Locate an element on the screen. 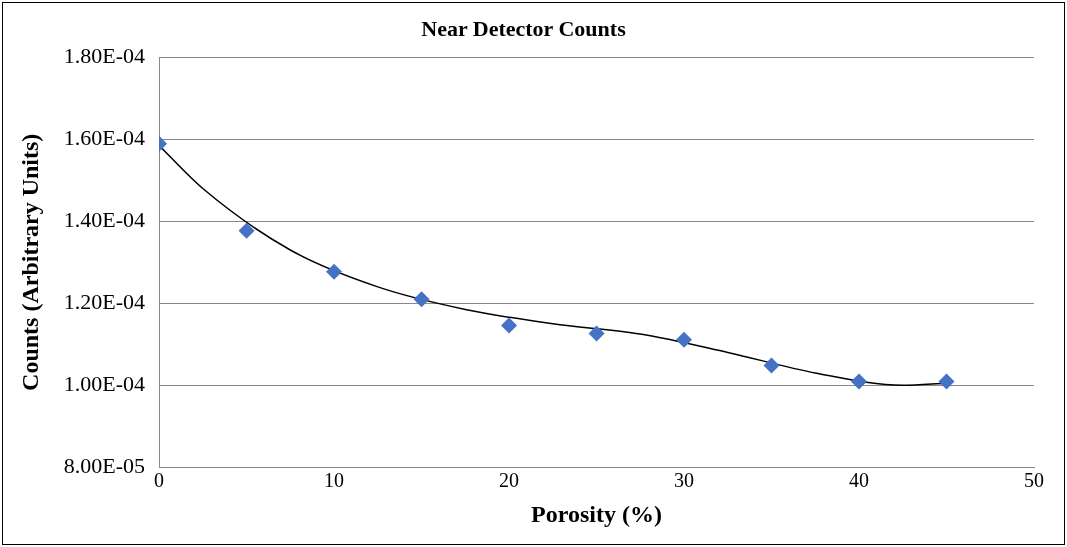 The width and height of the screenshot is (1067, 547). chart-title: Near Detector Counts is located at coordinates (524, 28).